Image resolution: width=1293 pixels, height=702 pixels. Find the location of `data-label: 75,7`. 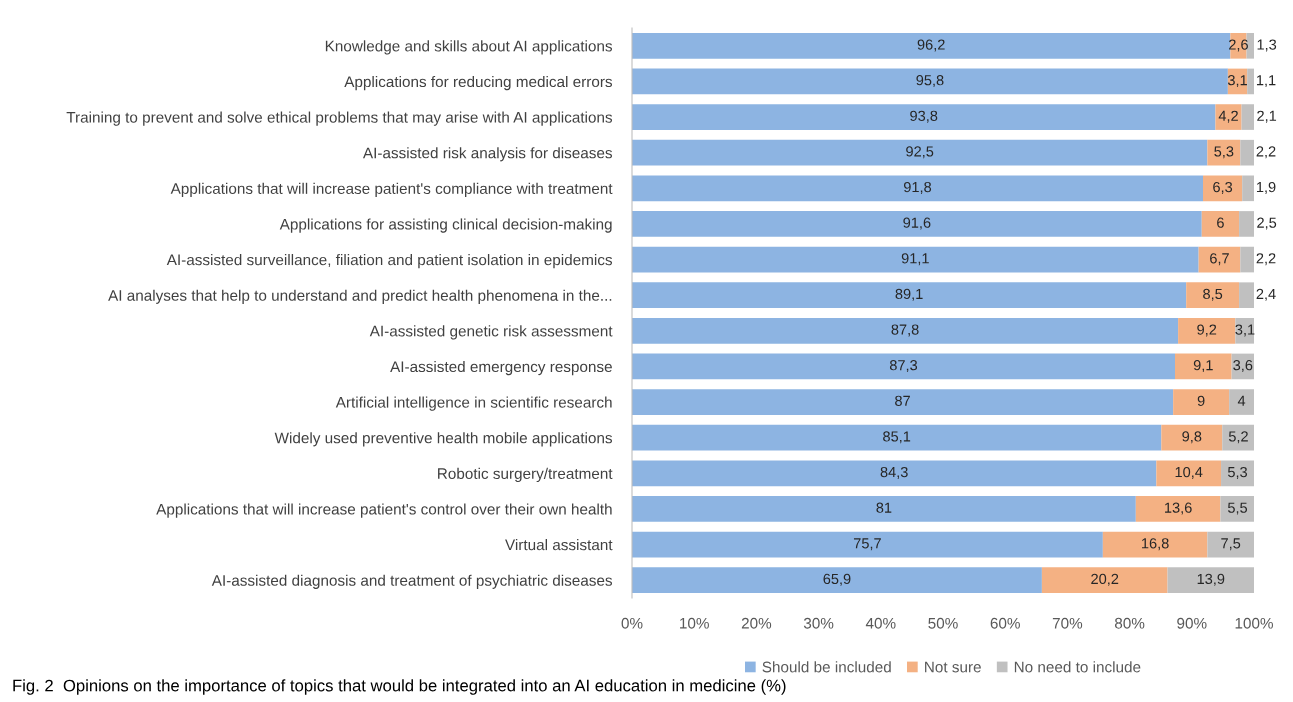

data-label: 75,7 is located at coordinates (867, 544).